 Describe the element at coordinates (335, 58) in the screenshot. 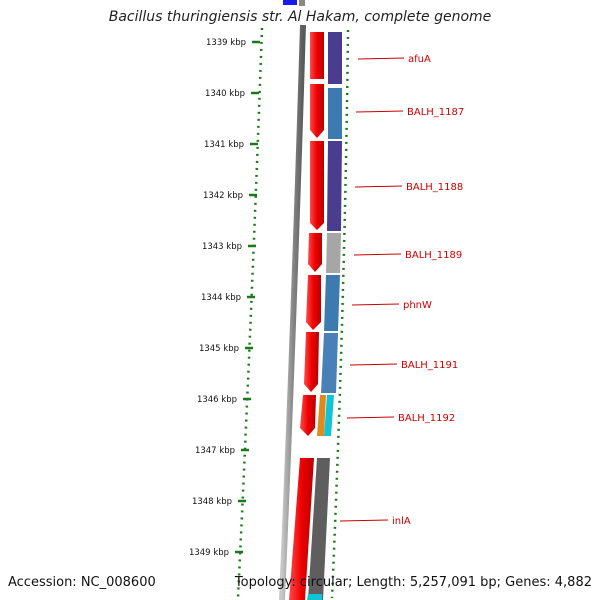

I see `gene-track-afua` at that location.